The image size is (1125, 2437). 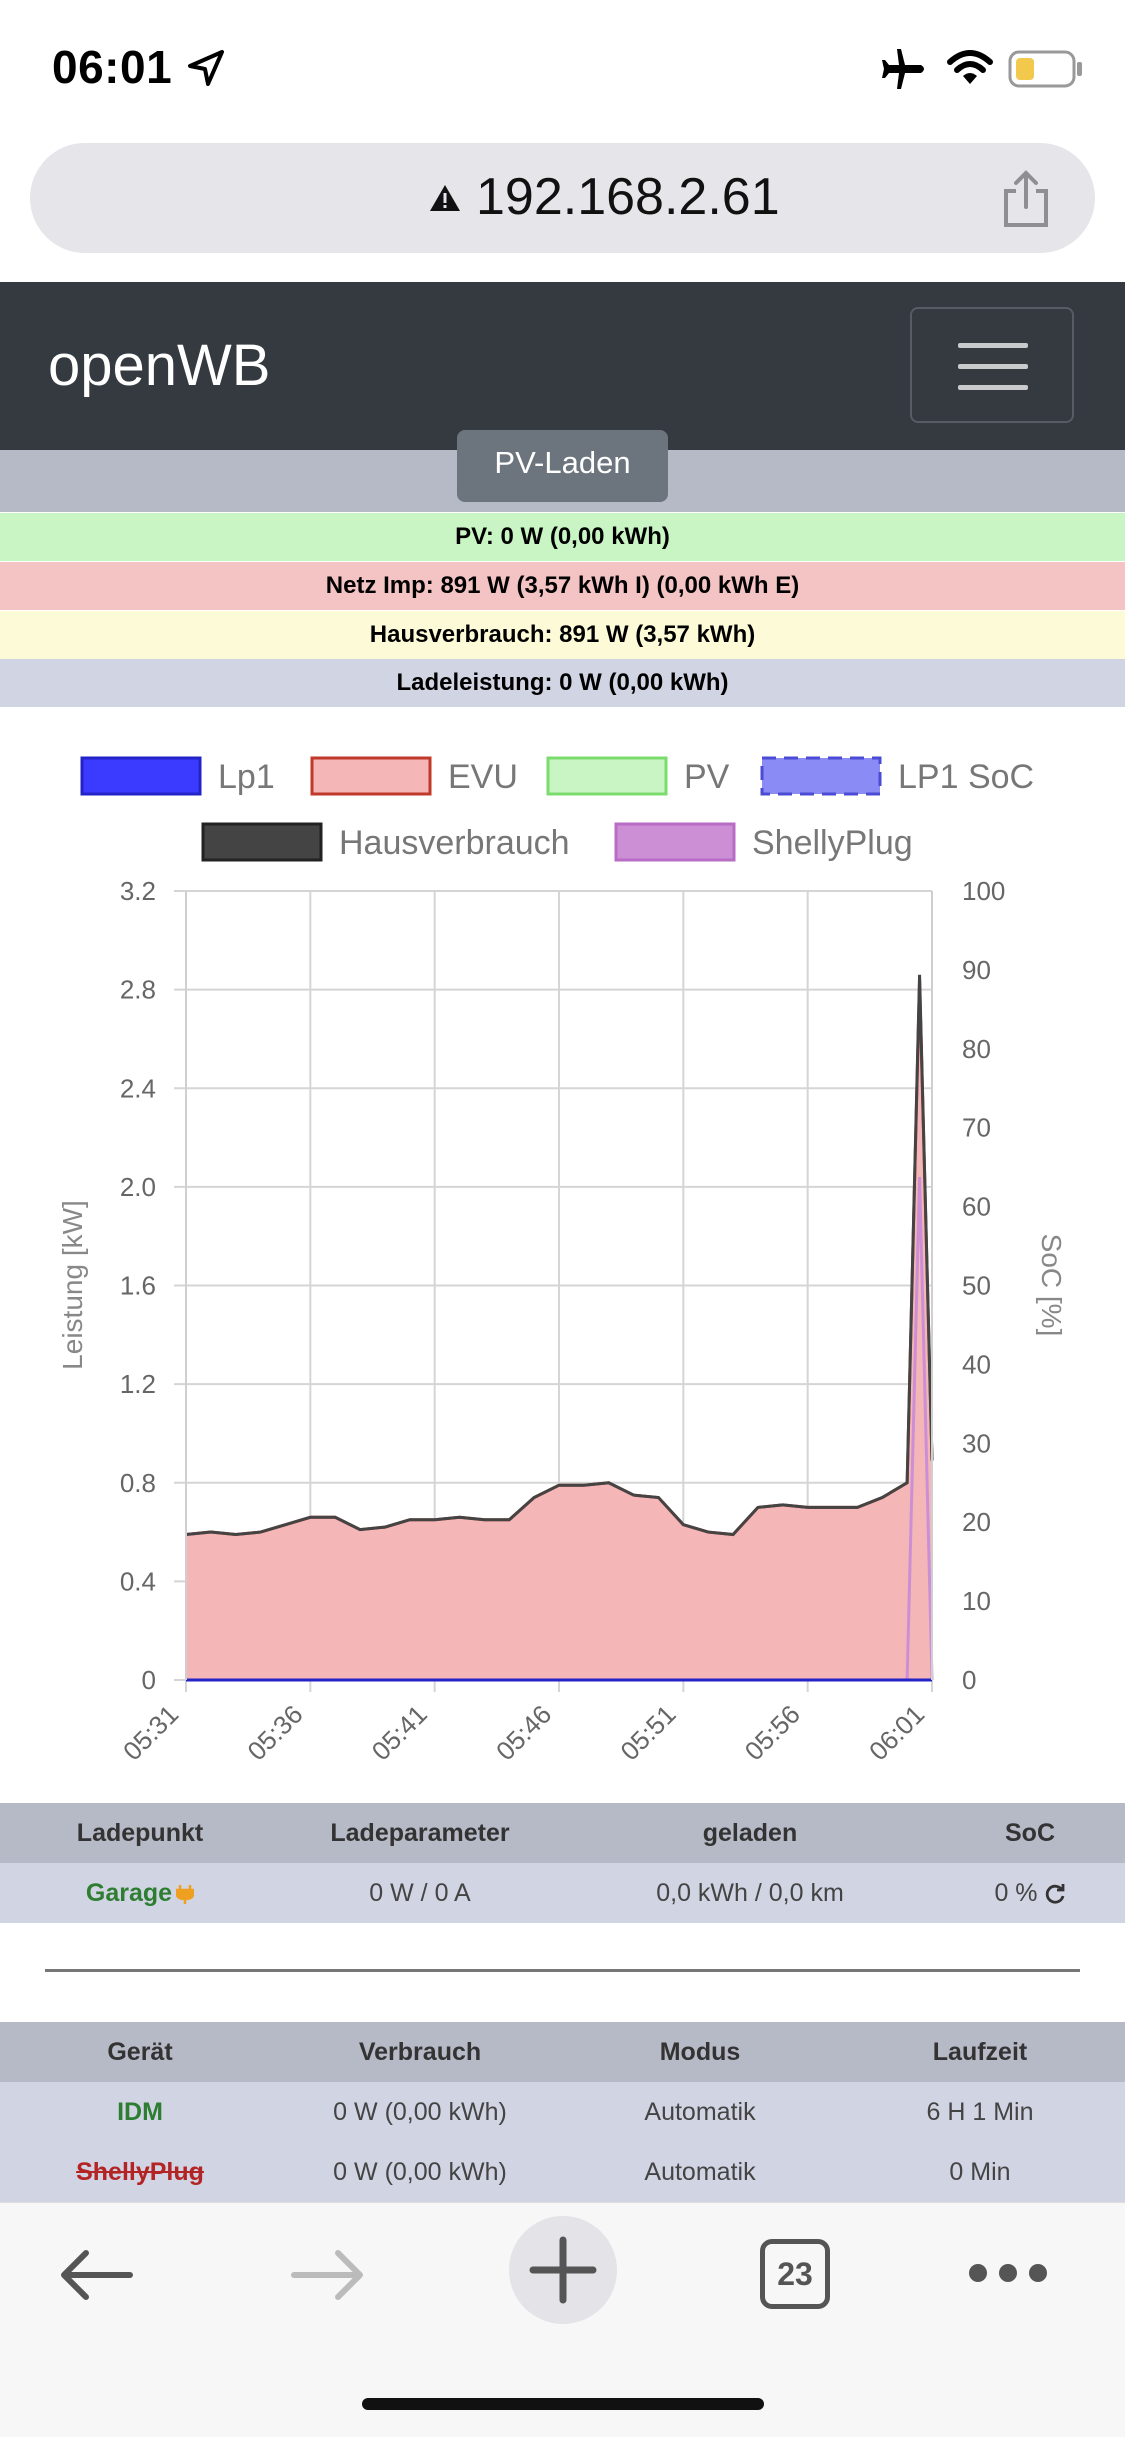 What do you see at coordinates (138, 891) in the screenshot?
I see `y-tick-label: 3.2` at bounding box center [138, 891].